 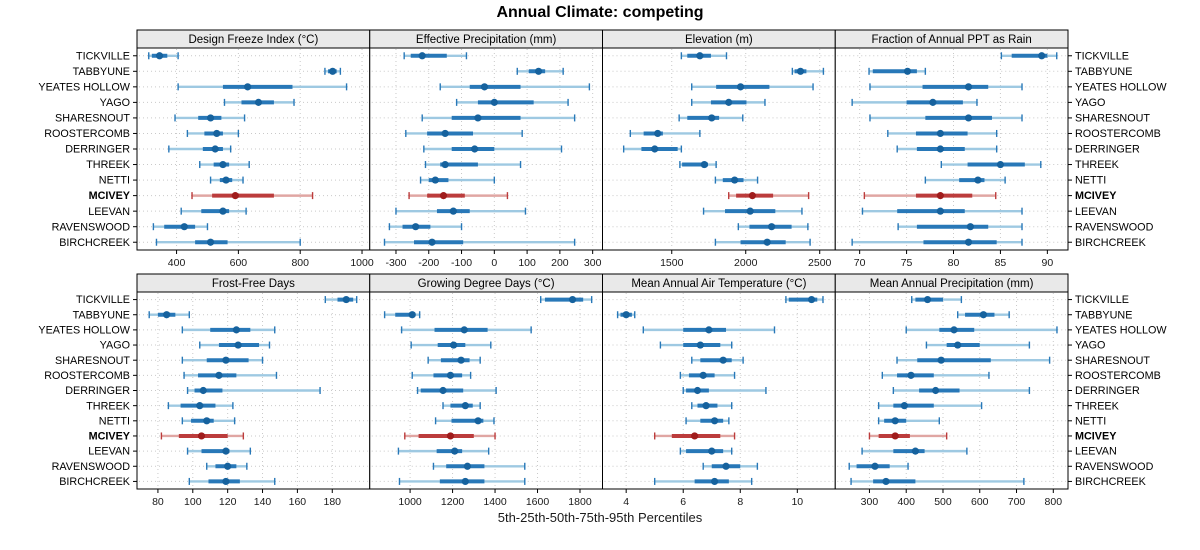 I want to click on site-label-right: BIRCHCREEK, so click(x=1111, y=482).